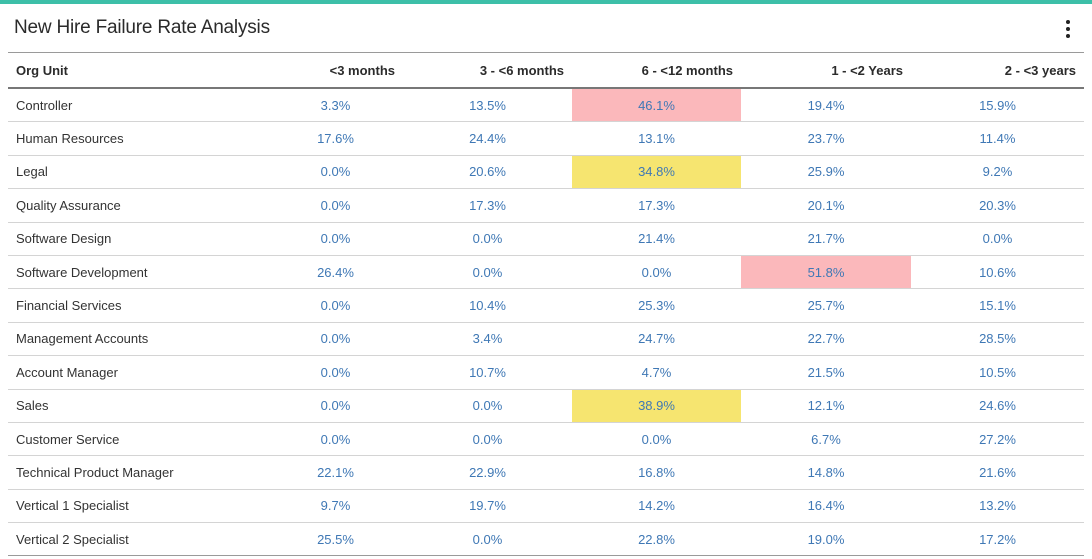 This screenshot has width=1092, height=559. What do you see at coordinates (997, 70) in the screenshot?
I see `column-header-2-3-years: 2 - <3 years` at bounding box center [997, 70].